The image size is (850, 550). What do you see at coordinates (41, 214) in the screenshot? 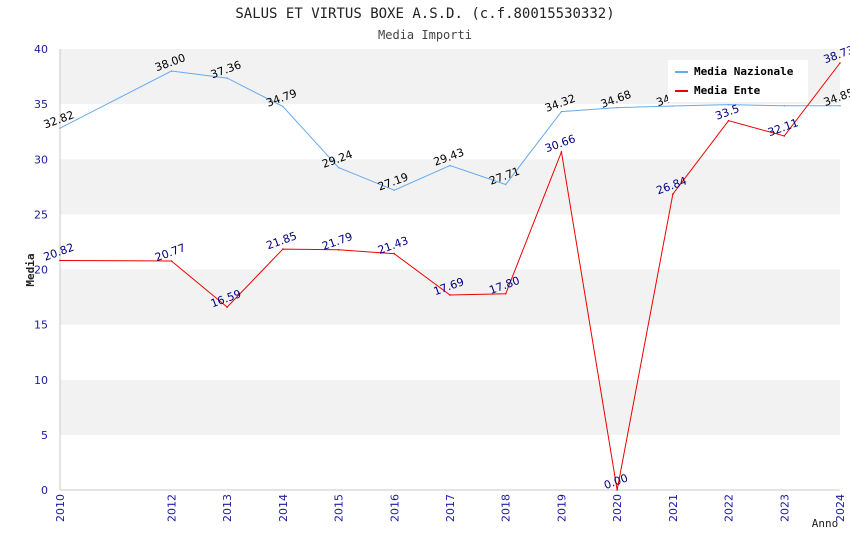
I see `y-tick-label: 25` at bounding box center [41, 214].